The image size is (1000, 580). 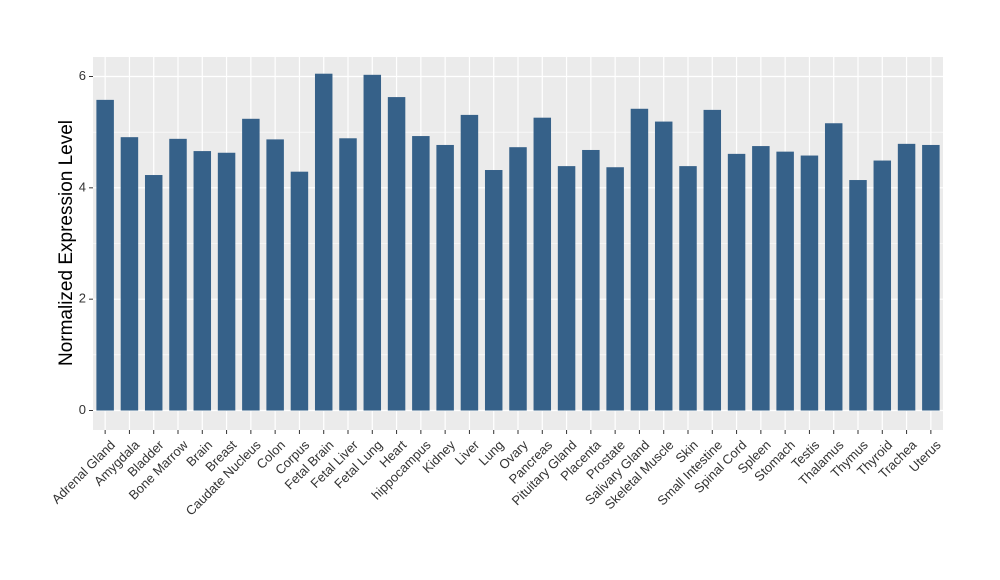 What do you see at coordinates (82, 298) in the screenshot?
I see `y-tick-label: 2` at bounding box center [82, 298].